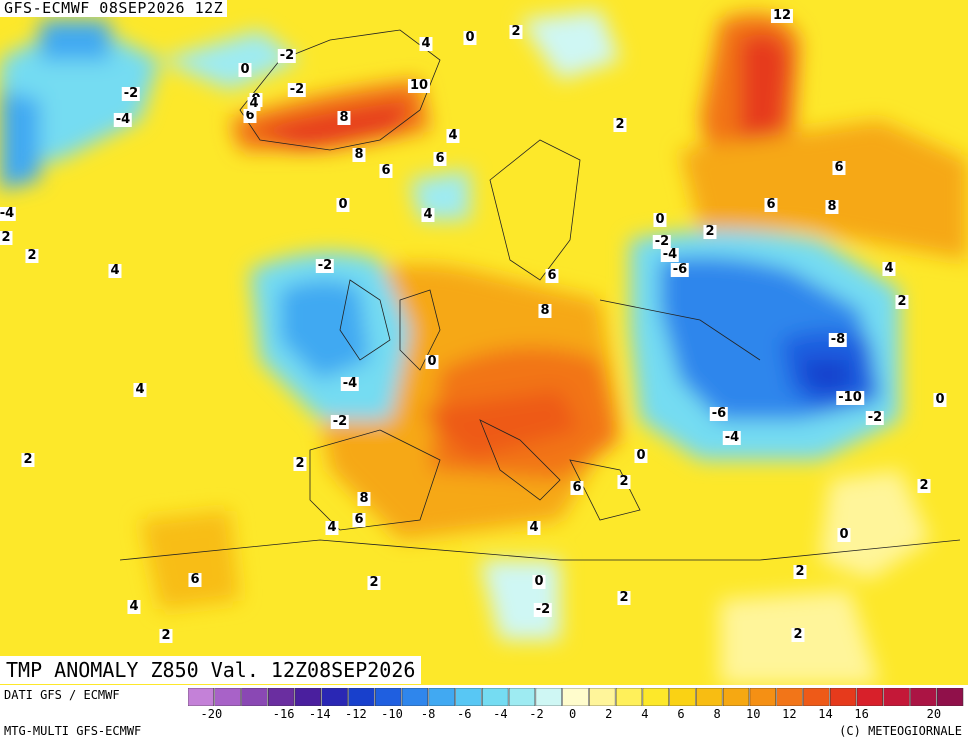 The width and height of the screenshot is (968, 745). What do you see at coordinates (392, 714) in the screenshot?
I see `scale-tick-label: -10` at bounding box center [392, 714].